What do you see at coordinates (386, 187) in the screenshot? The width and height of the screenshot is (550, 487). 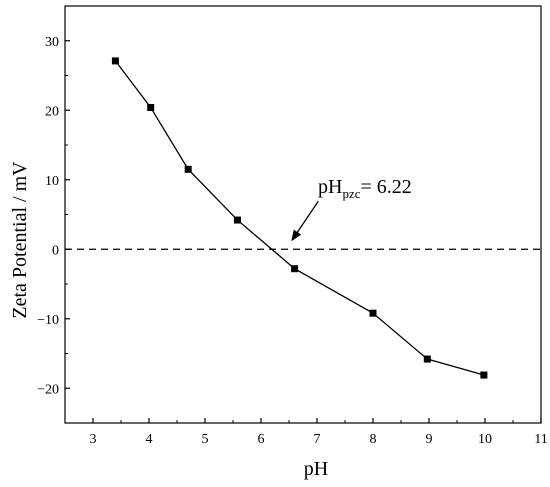 I see `pzc-annotation-value: = 6.22` at bounding box center [386, 187].